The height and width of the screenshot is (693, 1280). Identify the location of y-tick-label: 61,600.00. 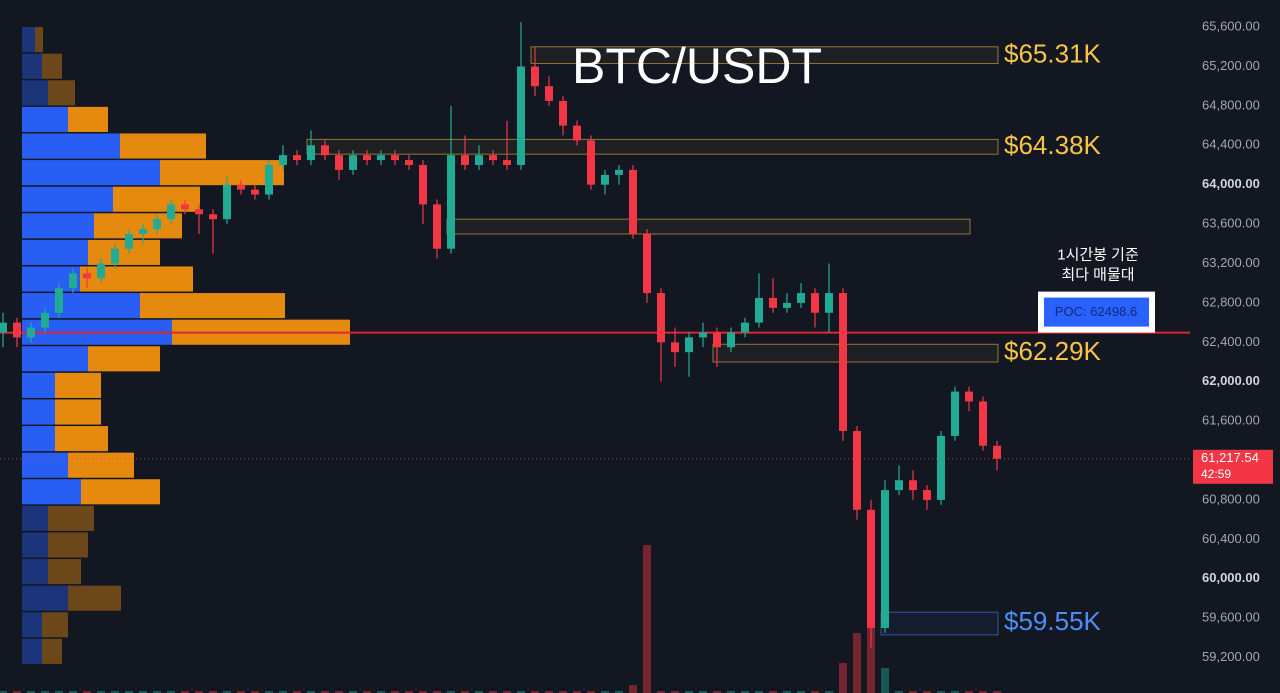
(1231, 420).